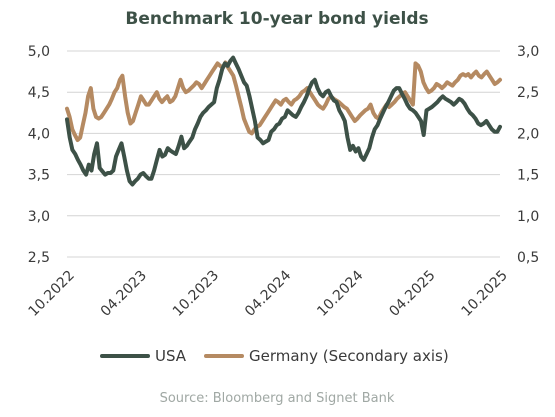 The image size is (555, 417). Describe the element at coordinates (277, 398) in the screenshot. I see `source-note: Source: Bloomberg and Signet Bank` at that location.